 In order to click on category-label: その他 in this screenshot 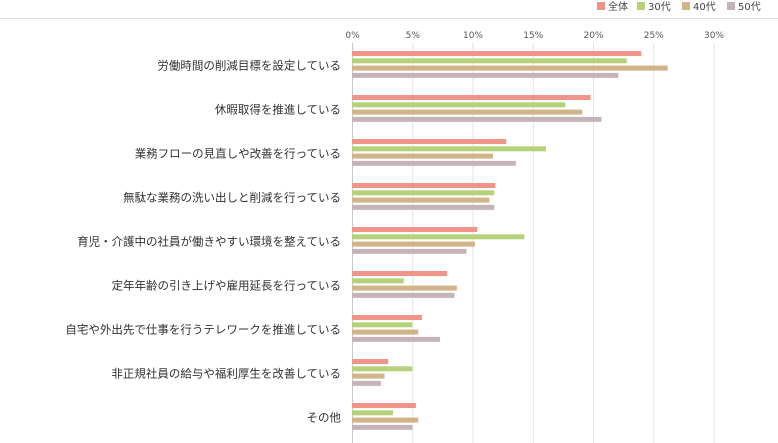, I will do `click(324, 418)`.